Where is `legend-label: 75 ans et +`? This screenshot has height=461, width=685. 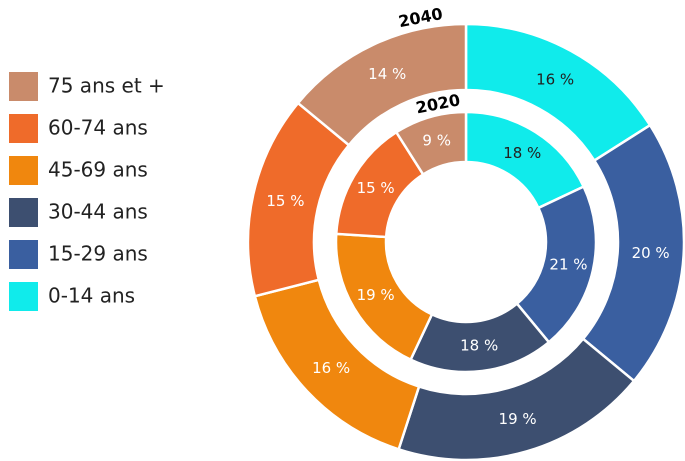
legend-label: 75 ans et + is located at coordinates (106, 86).